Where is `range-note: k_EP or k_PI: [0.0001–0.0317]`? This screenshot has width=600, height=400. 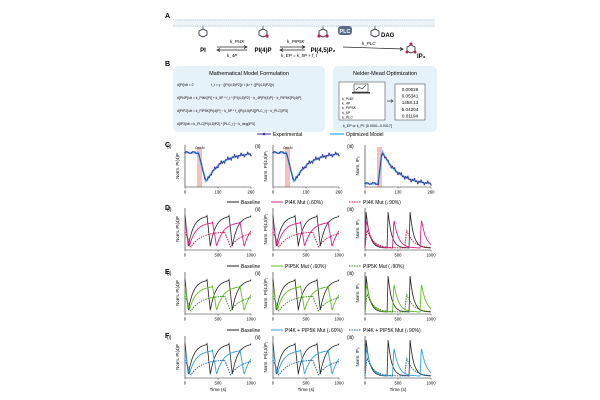 range-note: k_EP or k_PI: [0.0001–0.0317] is located at coordinates (367, 126).